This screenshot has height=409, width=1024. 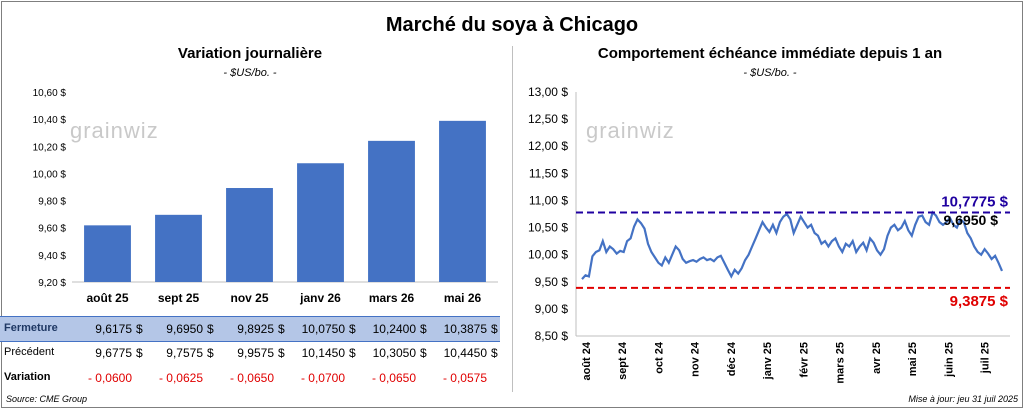 What do you see at coordinates (548, 228) in the screenshot?
I see `y-tick-label: 10,50 $` at bounding box center [548, 228].